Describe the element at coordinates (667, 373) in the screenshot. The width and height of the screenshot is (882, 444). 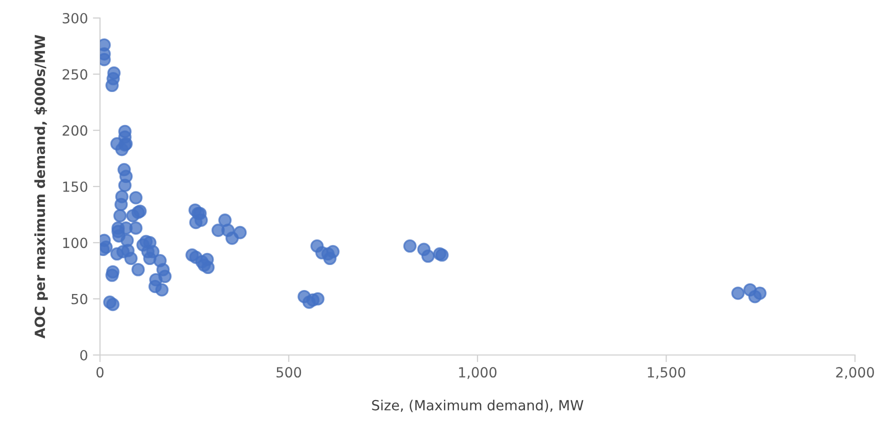
I see `x-tick-label: 1,500` at that location.